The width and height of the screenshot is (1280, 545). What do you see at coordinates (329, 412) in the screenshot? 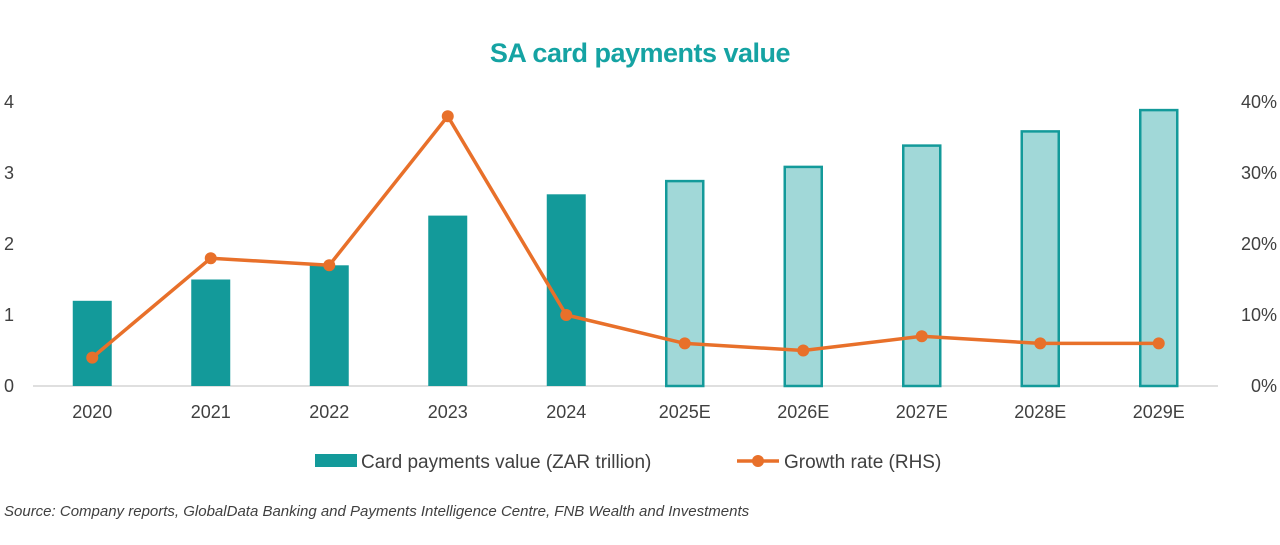
I see `x-tick-label: 2022` at bounding box center [329, 412].